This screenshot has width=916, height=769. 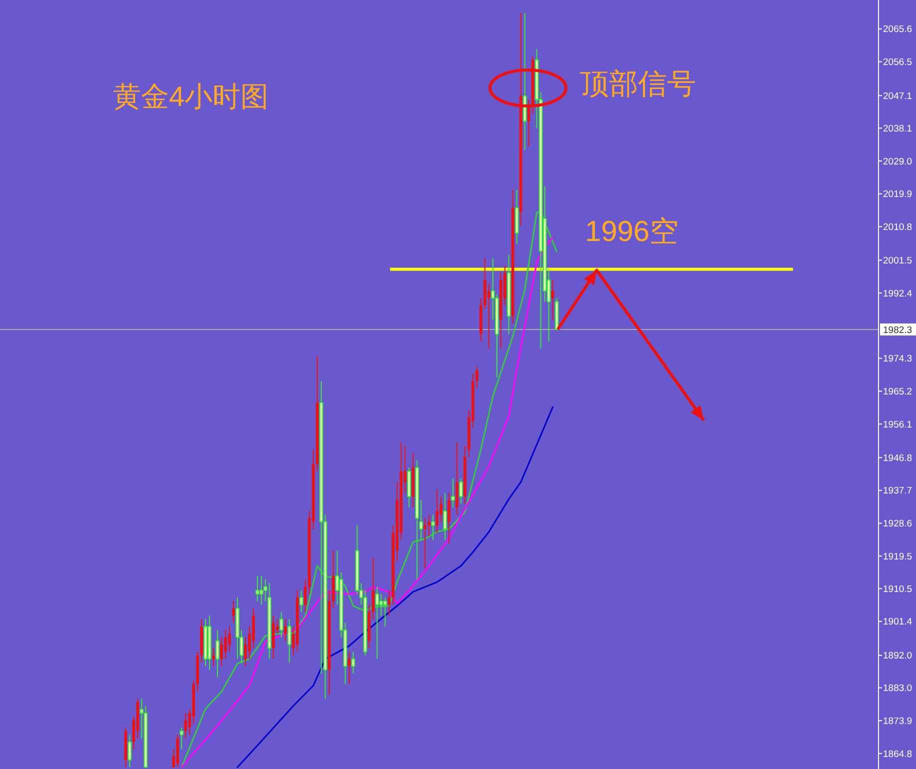 What do you see at coordinates (897, 688) in the screenshot?
I see `y-tick-label: 1883.0` at bounding box center [897, 688].